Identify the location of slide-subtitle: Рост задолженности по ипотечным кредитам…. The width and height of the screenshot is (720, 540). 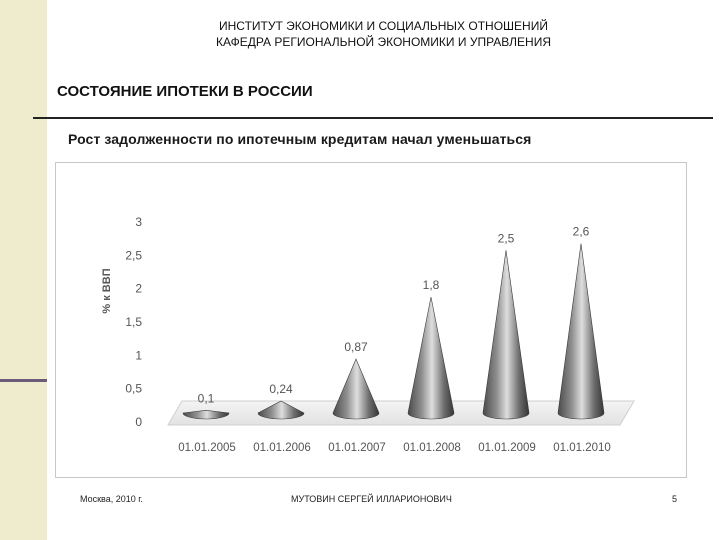
(300, 139).